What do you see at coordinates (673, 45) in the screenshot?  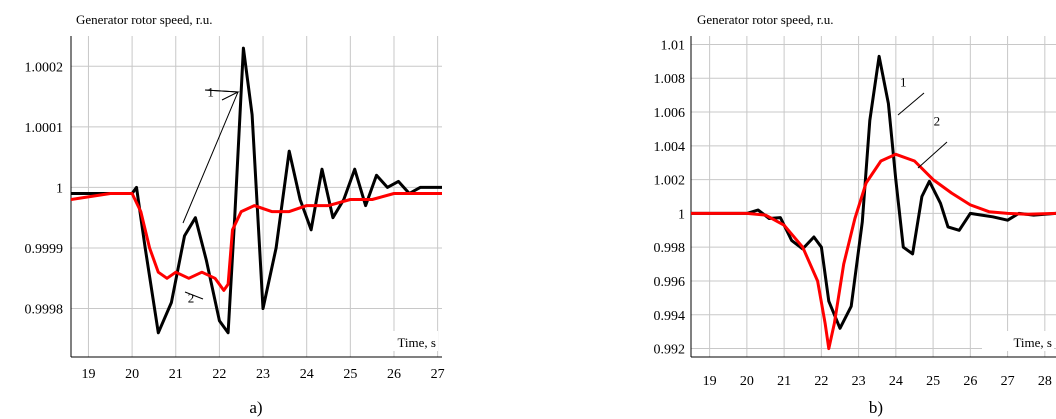 I see `y-tick-label: 1.01` at bounding box center [673, 45].